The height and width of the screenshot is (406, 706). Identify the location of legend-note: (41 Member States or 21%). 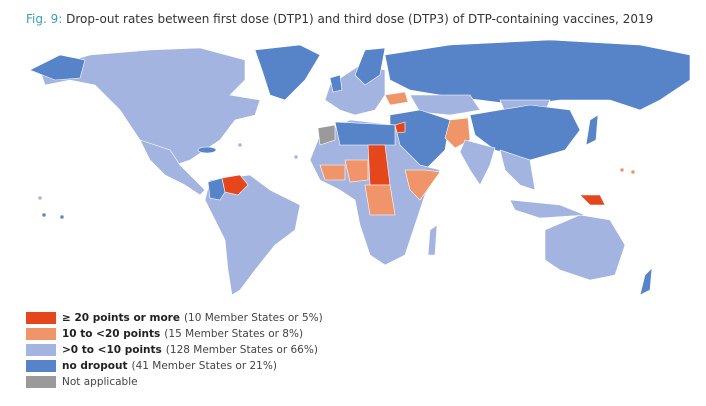
(204, 366).